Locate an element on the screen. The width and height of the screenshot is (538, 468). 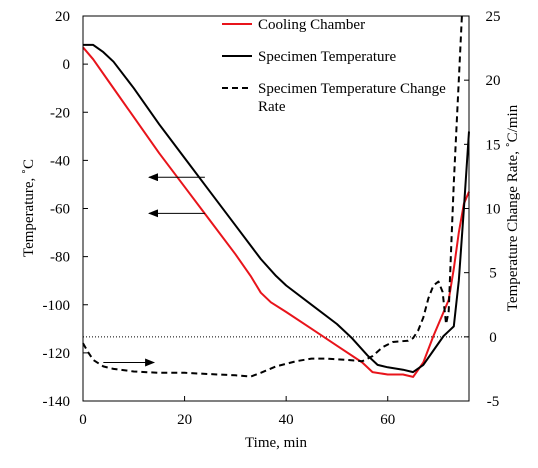
y-axis-label-left: Temperature, ˚C is located at coordinates (29, 208).